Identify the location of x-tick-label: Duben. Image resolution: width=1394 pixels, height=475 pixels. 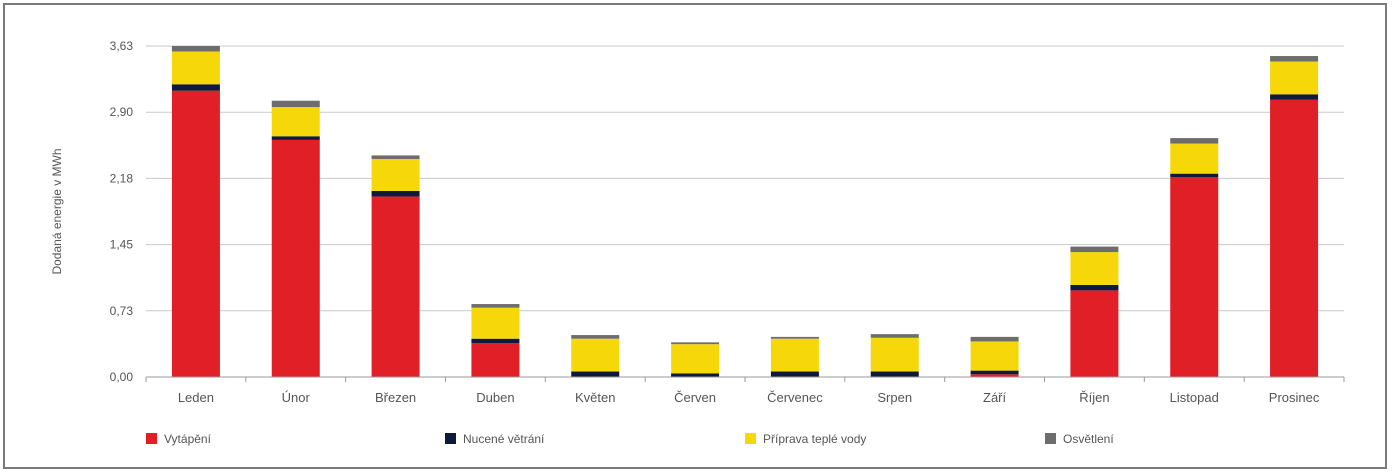
(495, 397).